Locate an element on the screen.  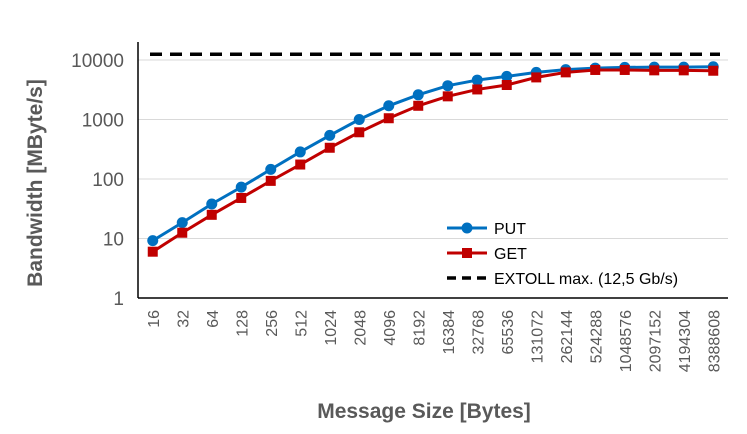
x-tick-label: 131072 is located at coordinates (537, 336).